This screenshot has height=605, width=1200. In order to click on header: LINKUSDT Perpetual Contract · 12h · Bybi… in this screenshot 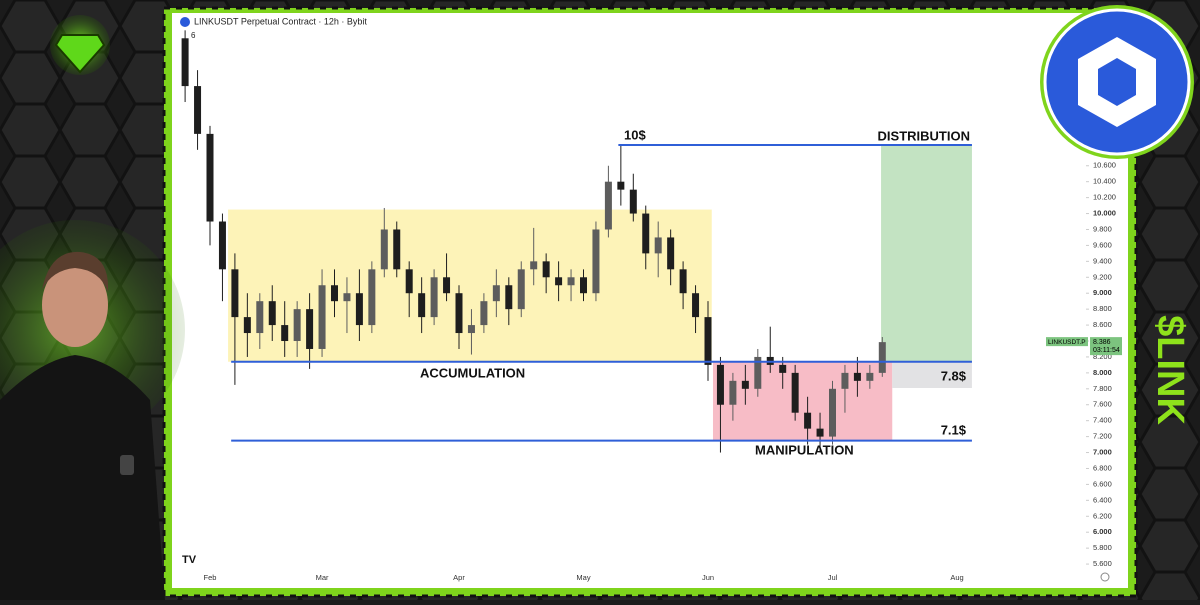, I will do `click(273, 28)`.